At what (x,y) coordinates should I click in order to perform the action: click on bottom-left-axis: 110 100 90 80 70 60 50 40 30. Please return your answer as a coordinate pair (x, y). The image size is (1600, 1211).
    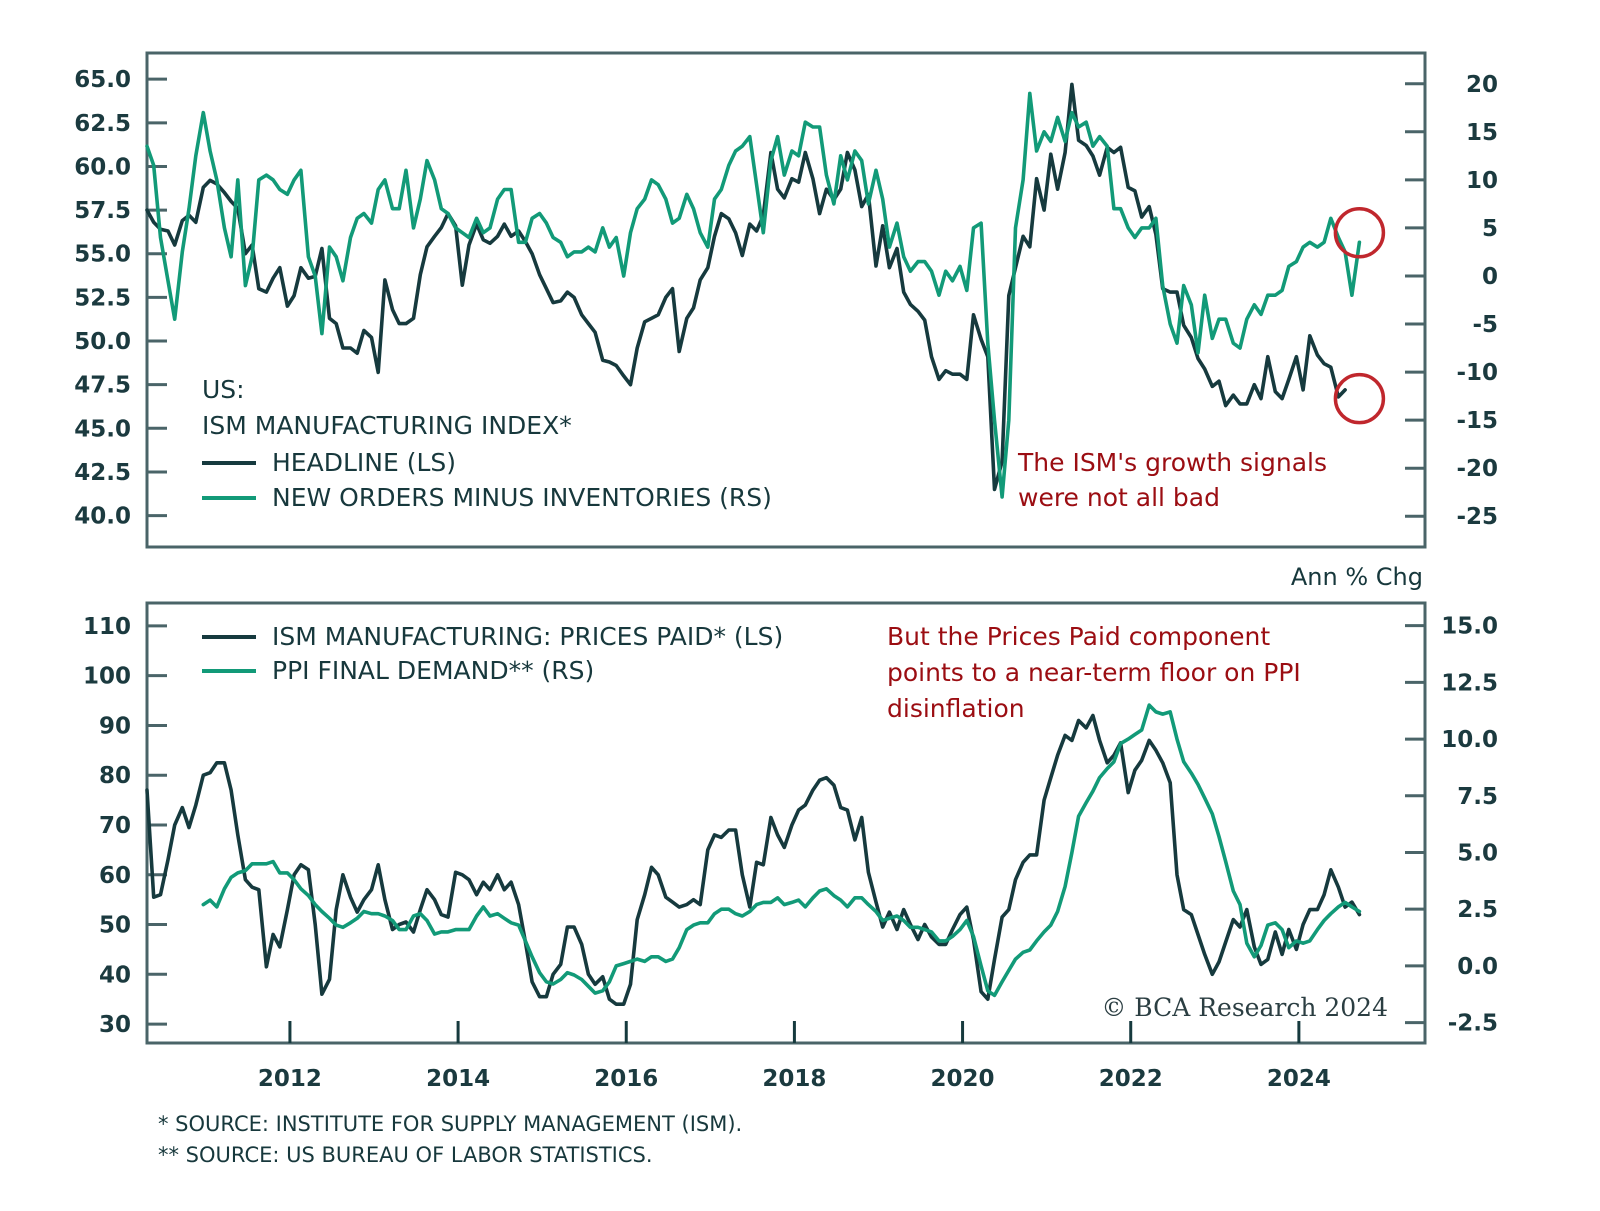
    Looking at the image, I should click on (125, 826).